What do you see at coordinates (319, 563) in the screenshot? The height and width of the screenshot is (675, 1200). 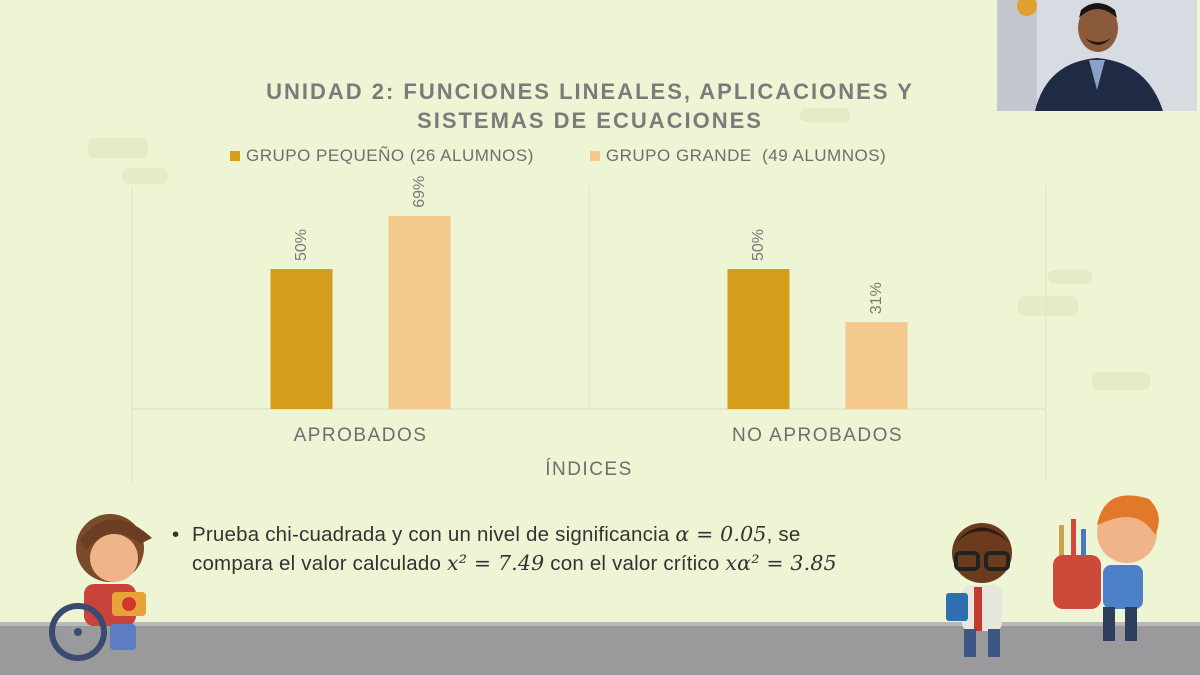 I see `bullet-line2-text: compara el valor calculado` at bounding box center [319, 563].